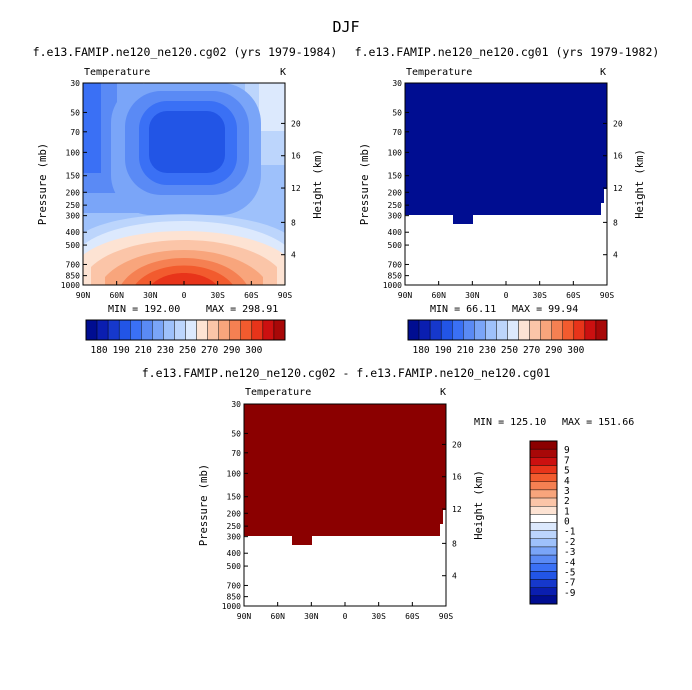 The width and height of the screenshot is (692, 690). I want to click on latitude-tick-label: 30N, so click(472, 295).